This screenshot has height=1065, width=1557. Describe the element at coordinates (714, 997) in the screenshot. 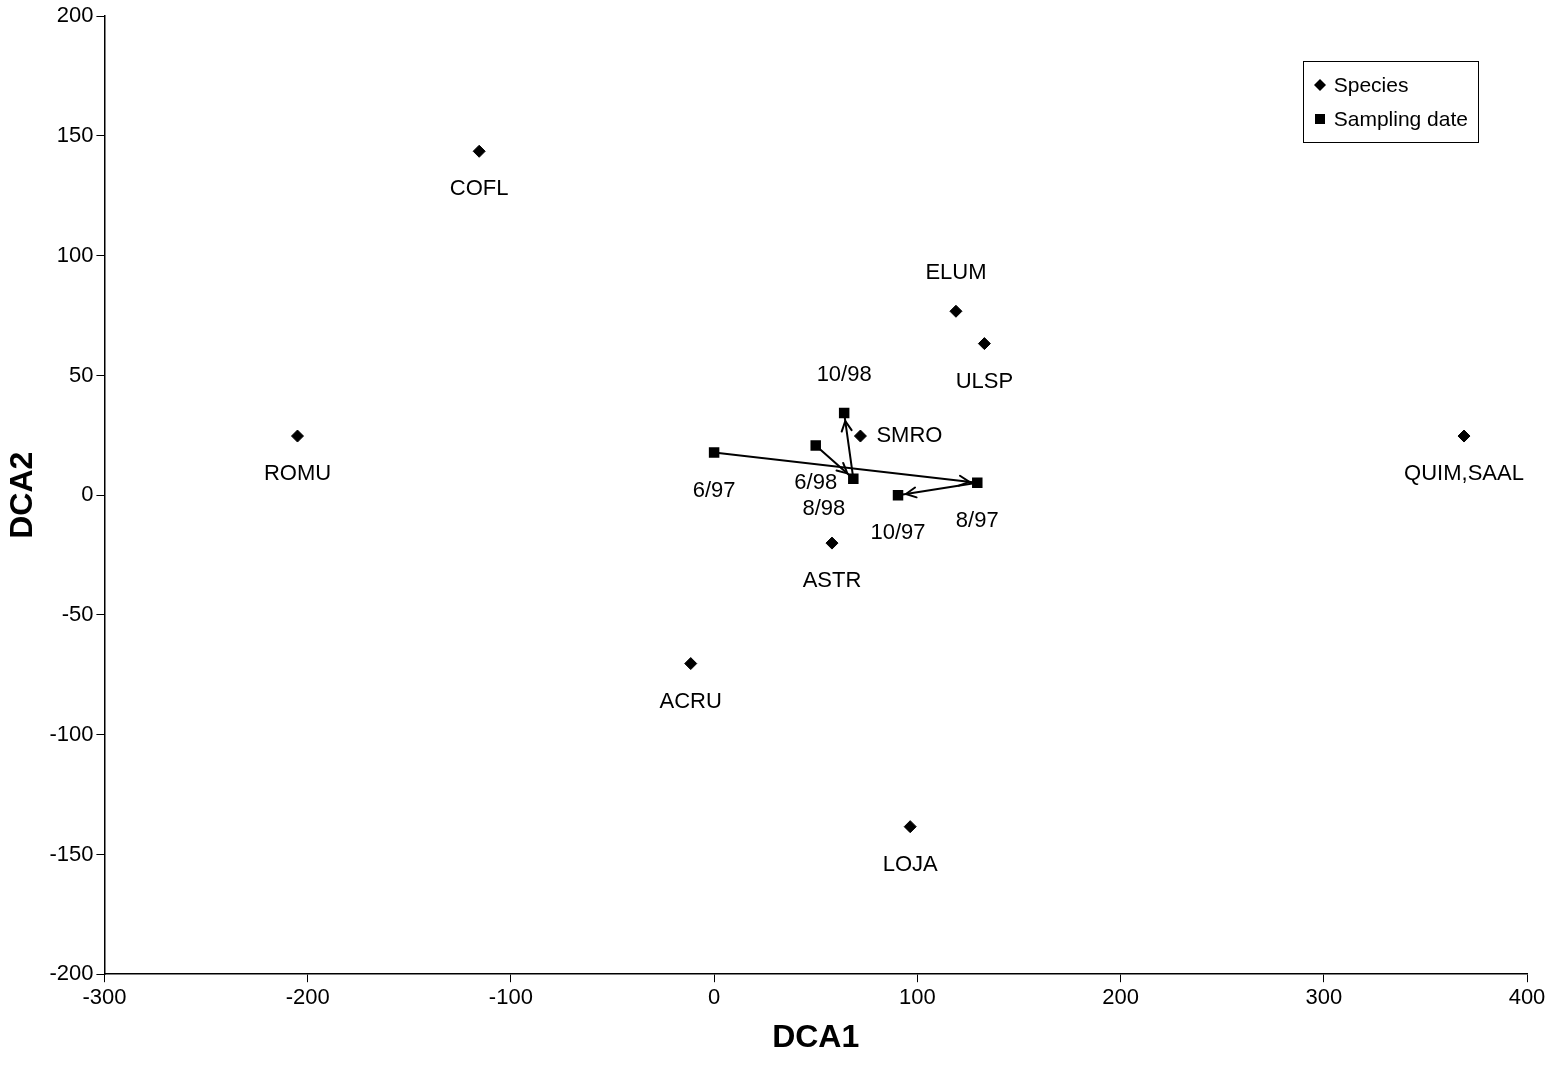

I see `x-tick-label: 0` at that location.